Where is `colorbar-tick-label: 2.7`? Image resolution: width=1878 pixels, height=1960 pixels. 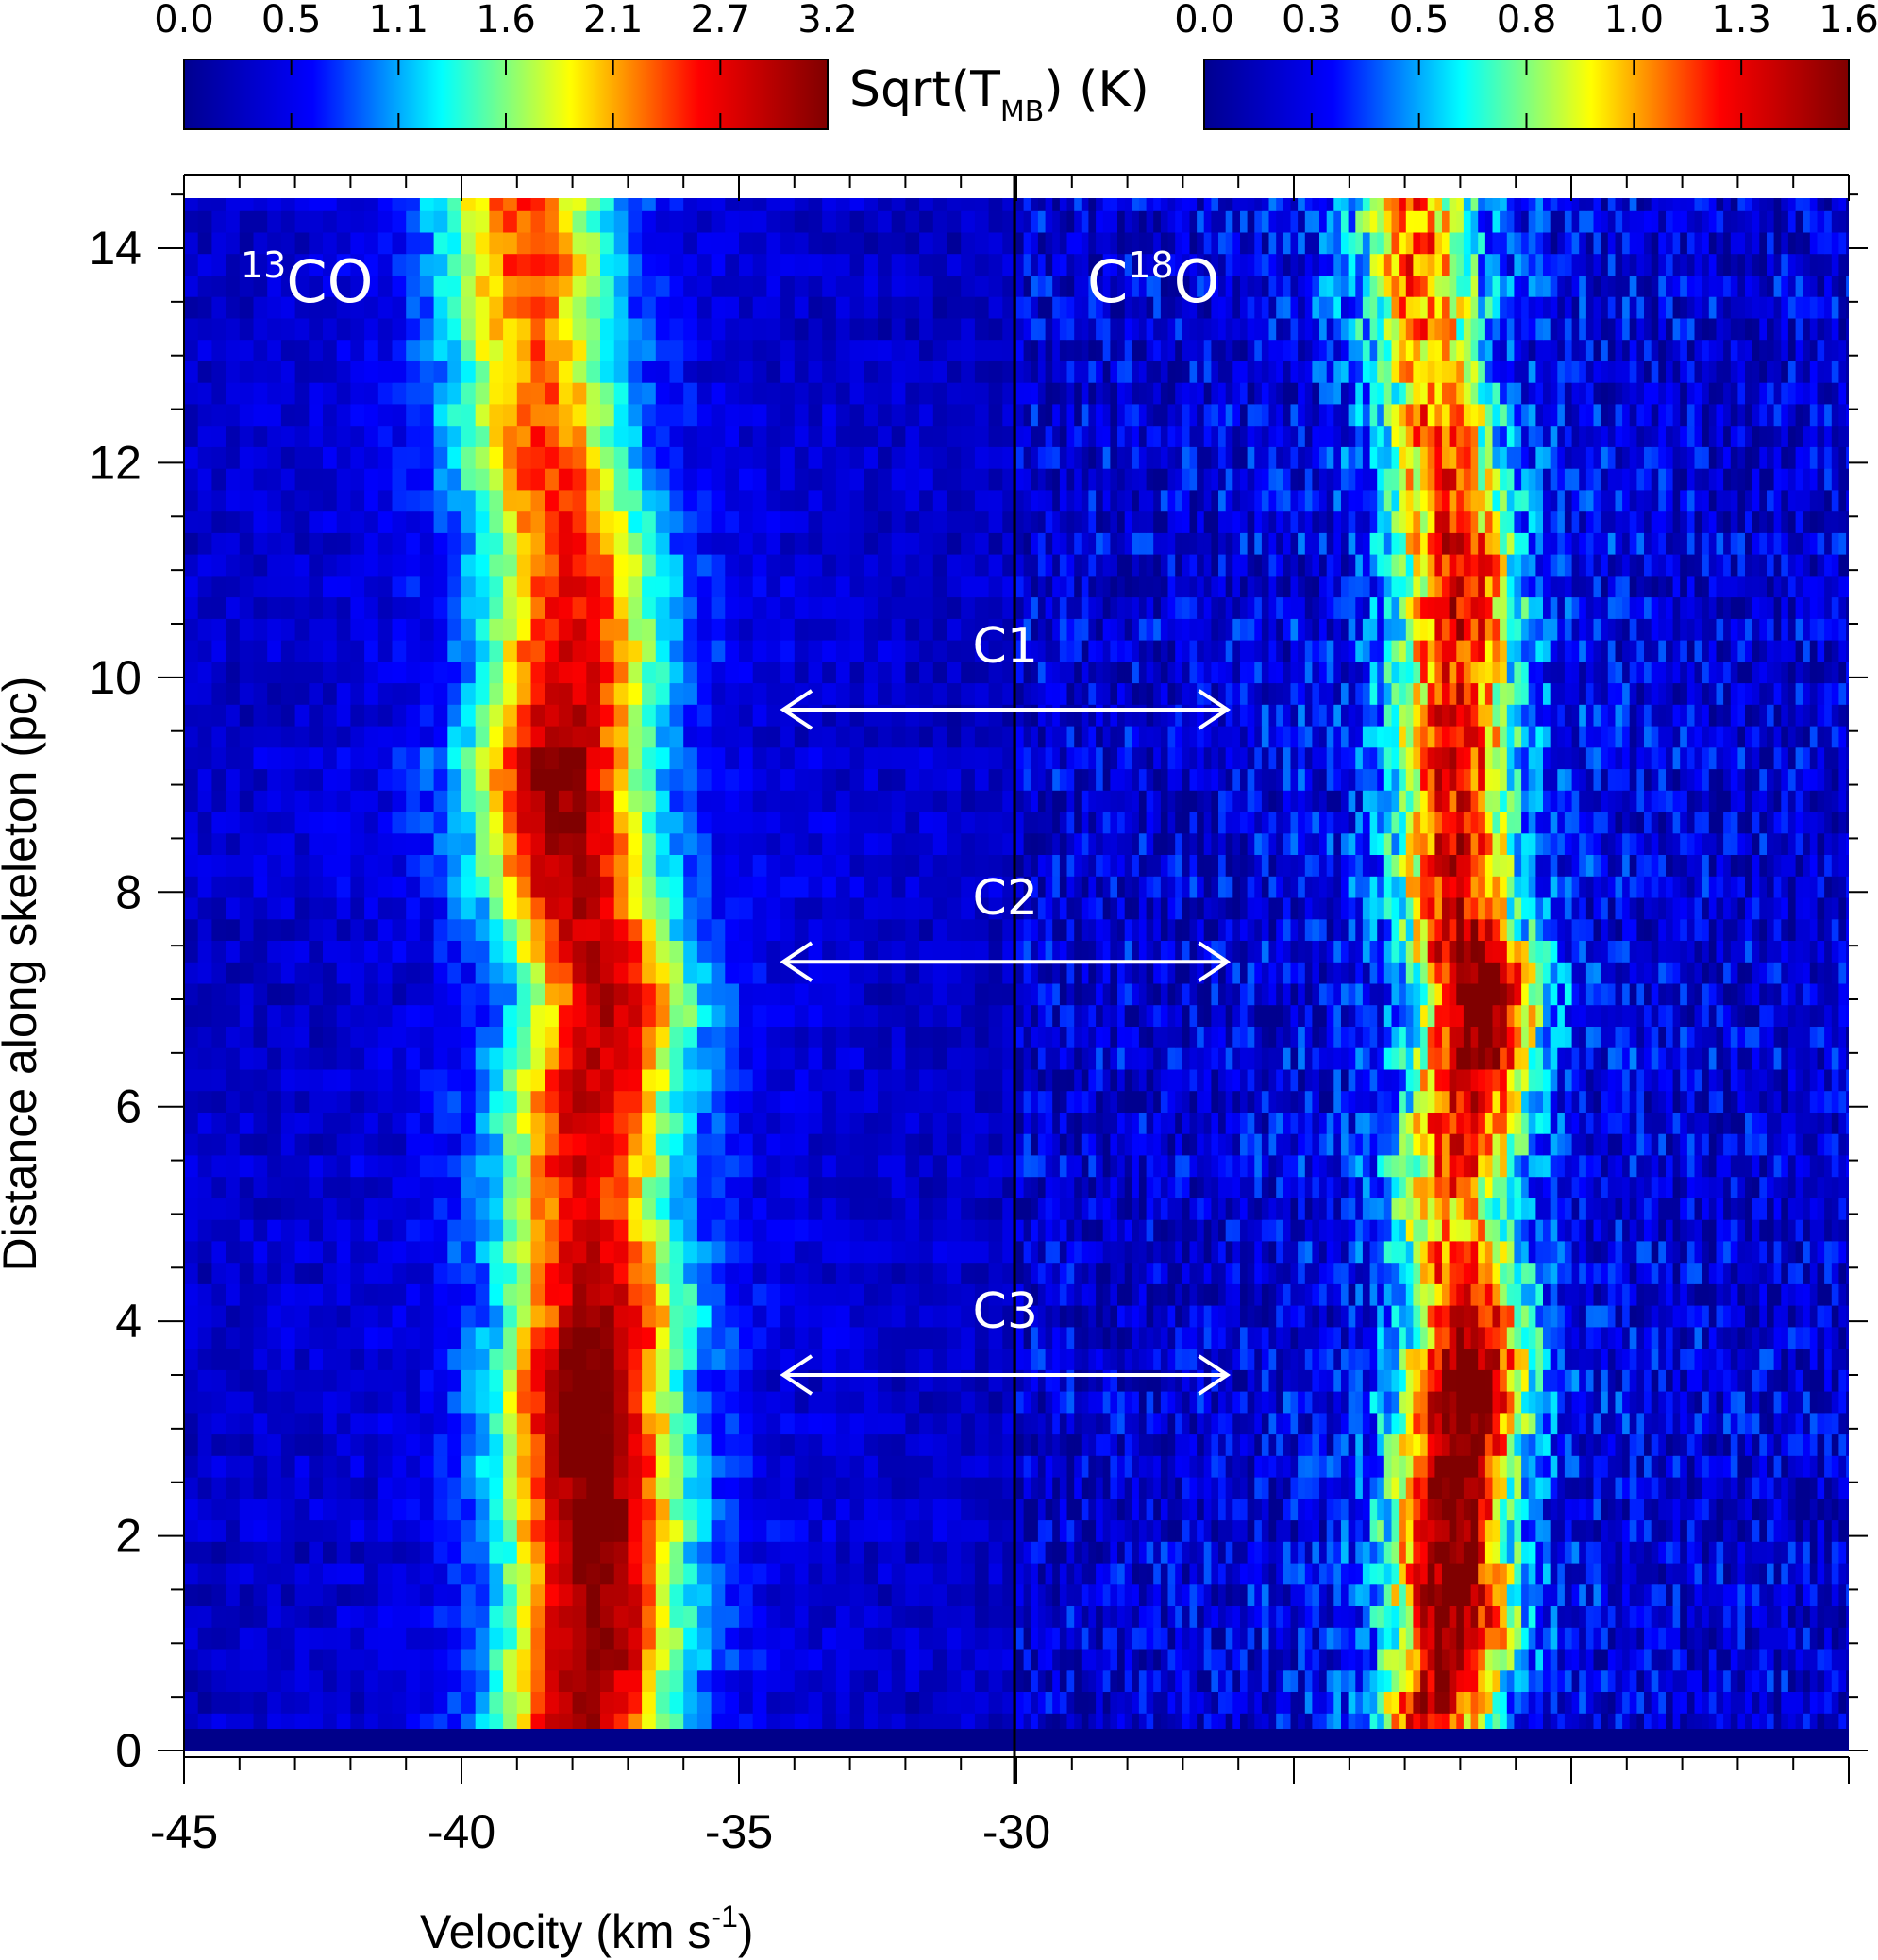 colorbar-tick-label: 2.7 is located at coordinates (721, 21).